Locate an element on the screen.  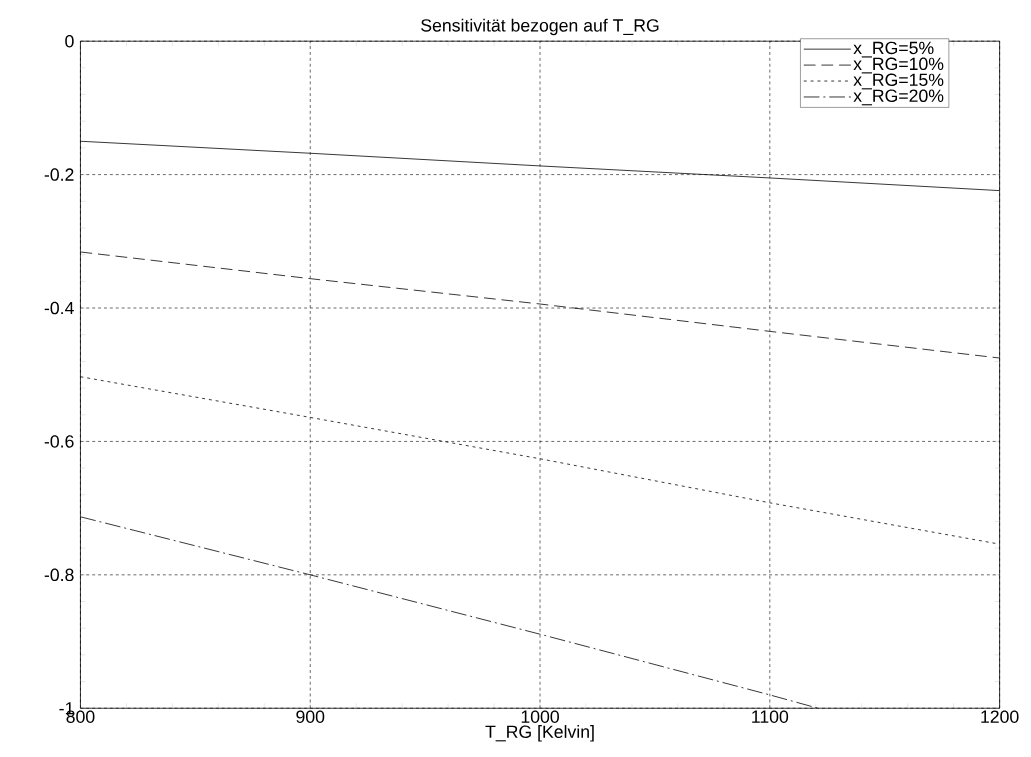
x-axis-title: T_RG [Kelvin] is located at coordinates (539, 733).